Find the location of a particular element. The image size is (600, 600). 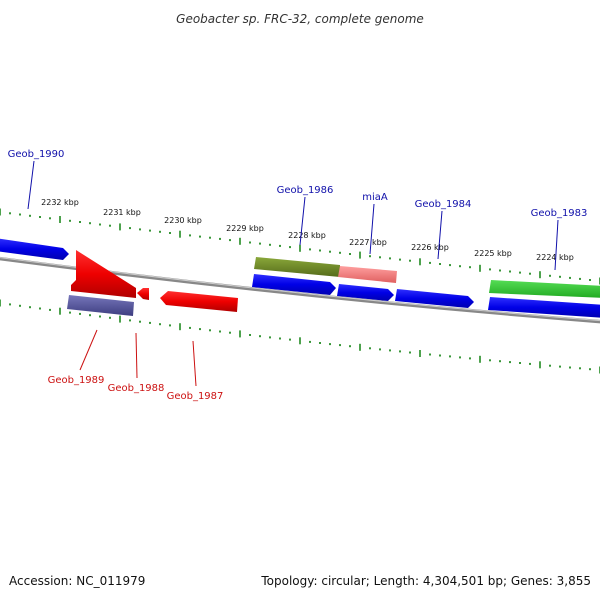

tick-label: 2224 kbp is located at coordinates (555, 257).